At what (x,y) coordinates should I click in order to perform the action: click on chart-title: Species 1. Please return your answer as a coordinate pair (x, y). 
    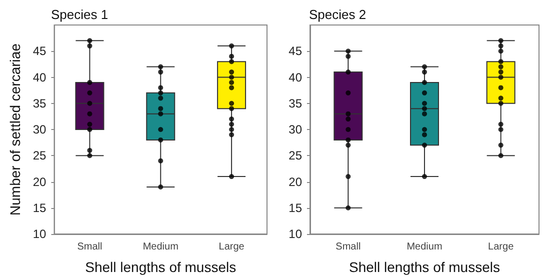
    Looking at the image, I should click on (79, 14).